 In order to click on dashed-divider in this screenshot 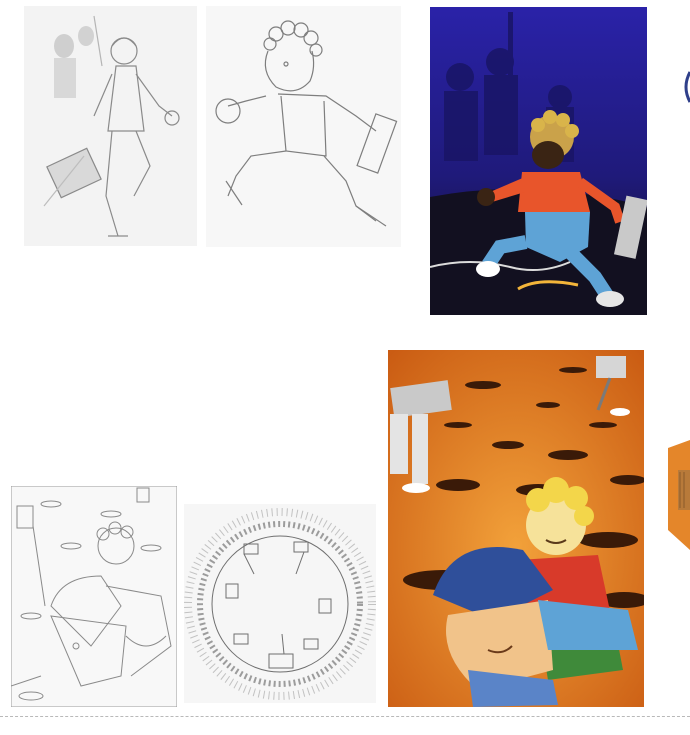, I will do `click(345, 716)`.